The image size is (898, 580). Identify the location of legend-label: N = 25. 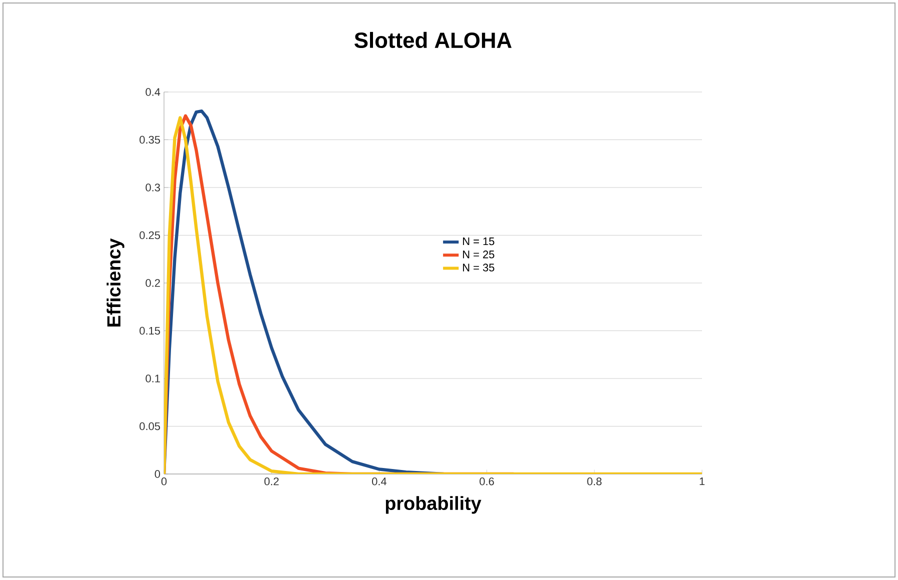
(478, 254).